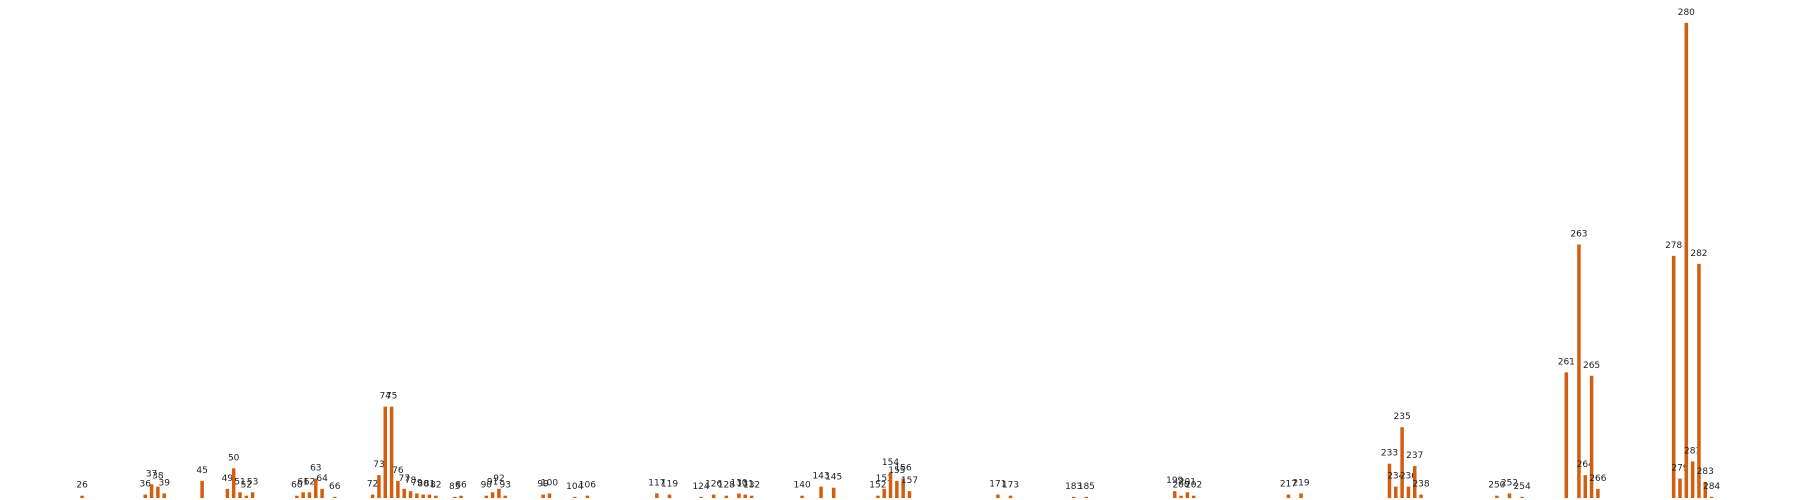 The width and height of the screenshot is (1800, 500). I want to click on bar-label: 145, so click(833, 478).